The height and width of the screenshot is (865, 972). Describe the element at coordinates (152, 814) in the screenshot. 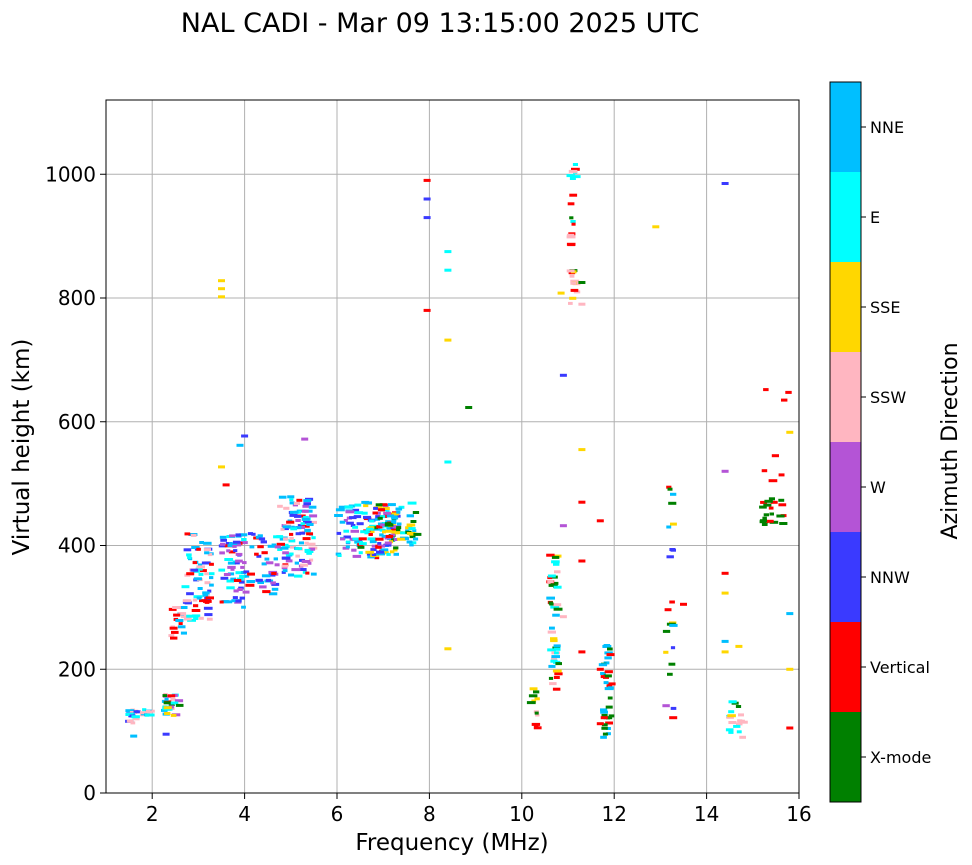

I see `x-tick-label: 2` at that location.